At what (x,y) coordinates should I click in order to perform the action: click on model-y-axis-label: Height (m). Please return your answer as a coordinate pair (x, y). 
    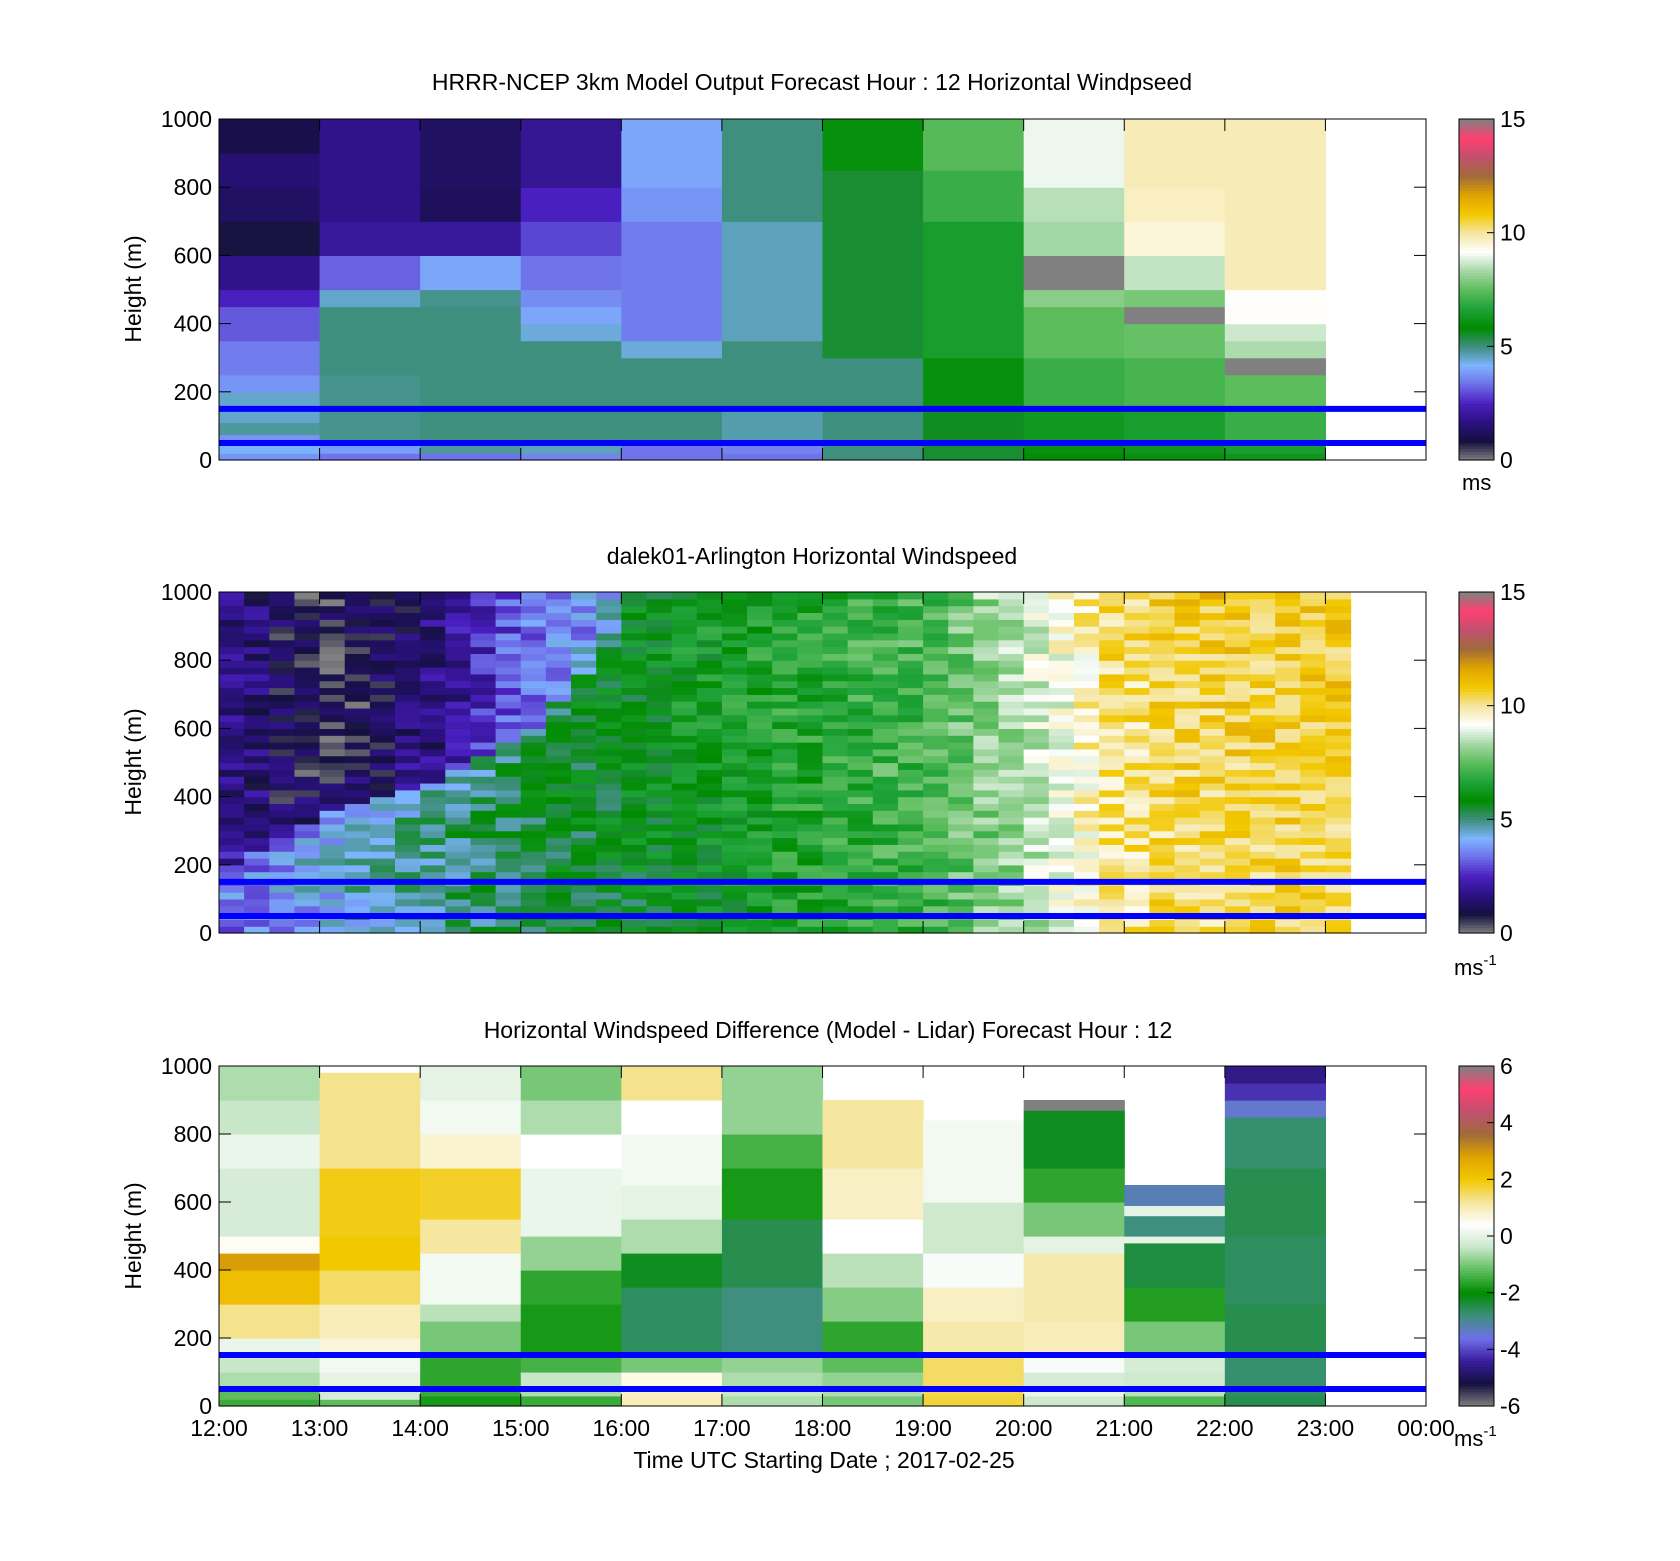
    Looking at the image, I should click on (133, 288).